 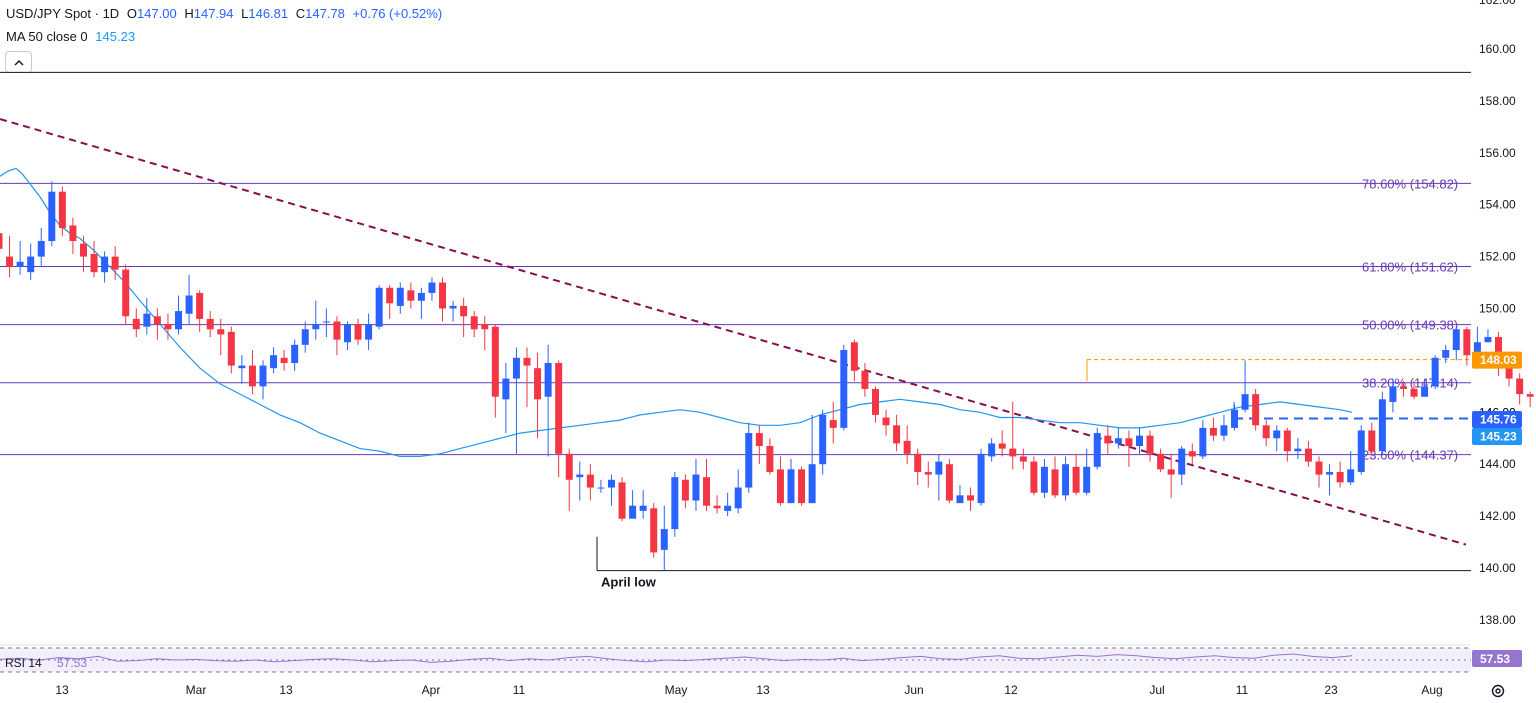 I want to click on rsi-band, so click(x=735, y=660).